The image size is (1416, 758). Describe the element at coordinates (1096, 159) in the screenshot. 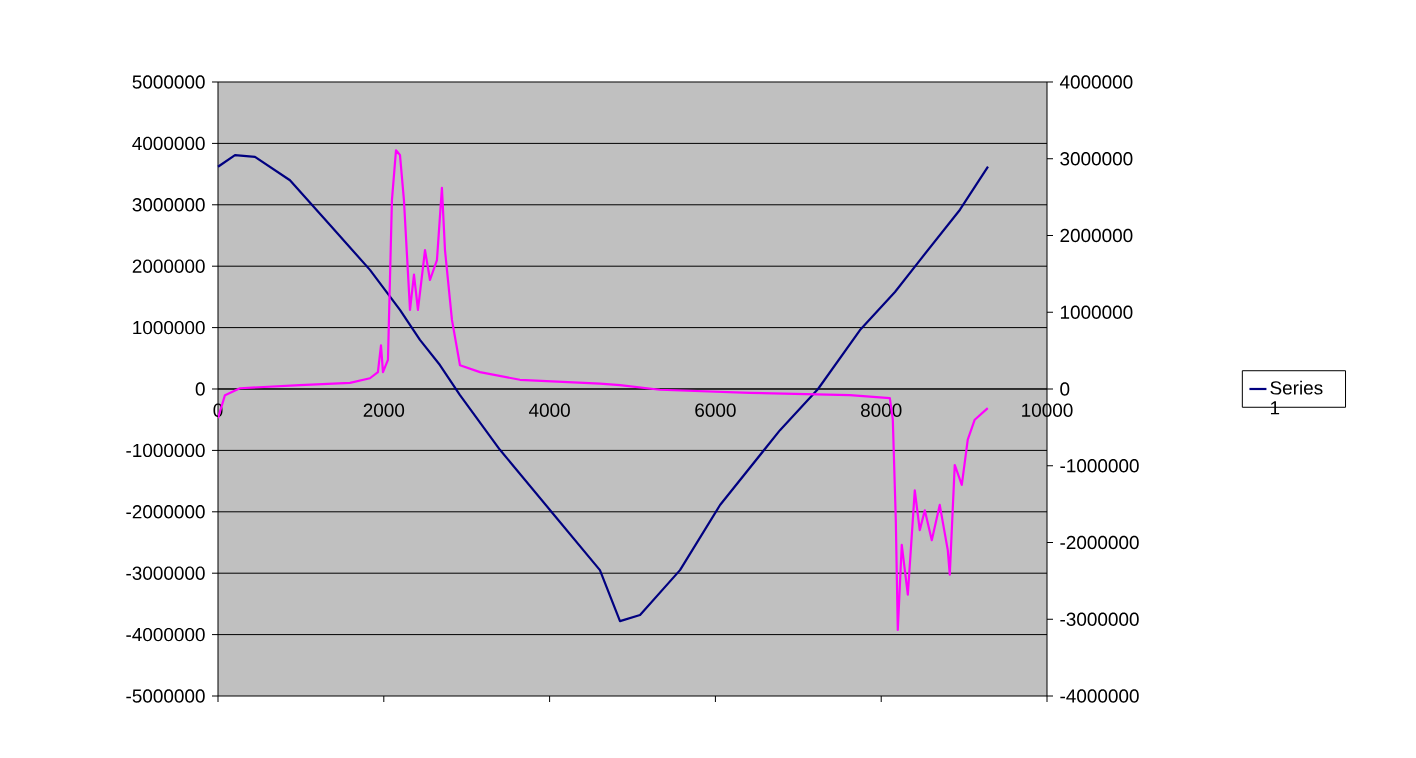

I see `y2-tick-label: 3000000` at that location.